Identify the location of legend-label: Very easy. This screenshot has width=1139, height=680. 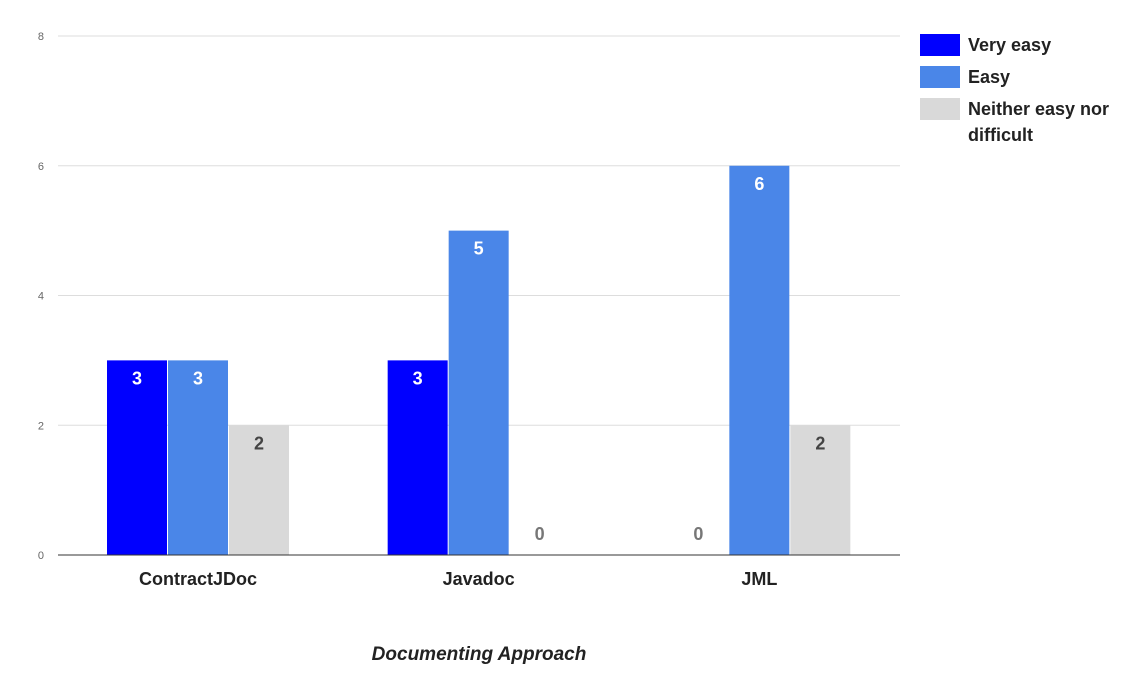
(1009, 45).